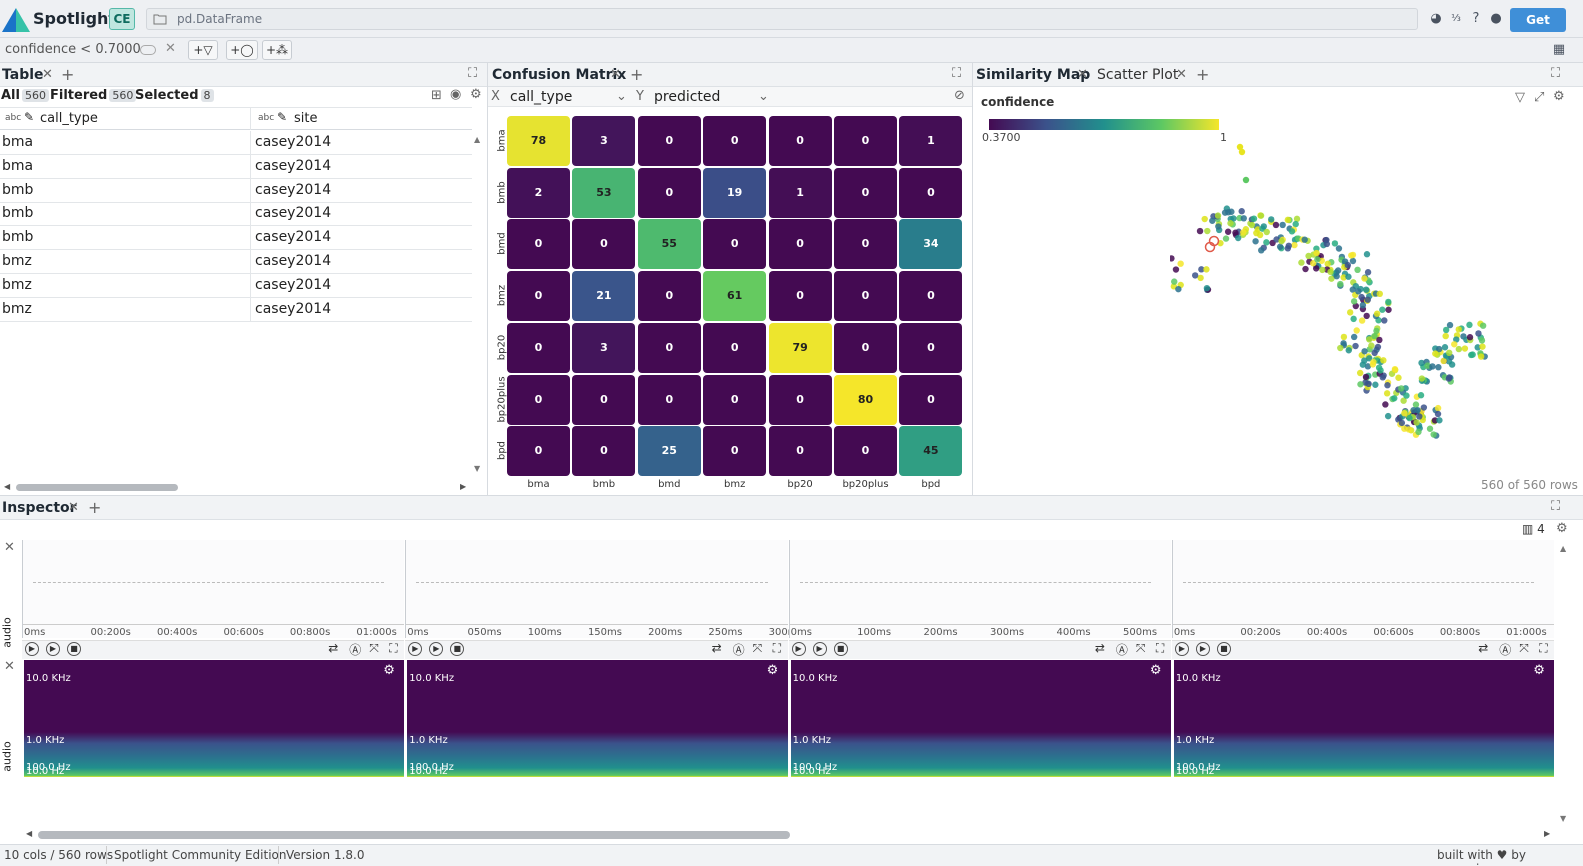 The height and width of the screenshot is (866, 1583). What do you see at coordinates (436, 649) in the screenshot?
I see `play-icon: ▶` at bounding box center [436, 649].